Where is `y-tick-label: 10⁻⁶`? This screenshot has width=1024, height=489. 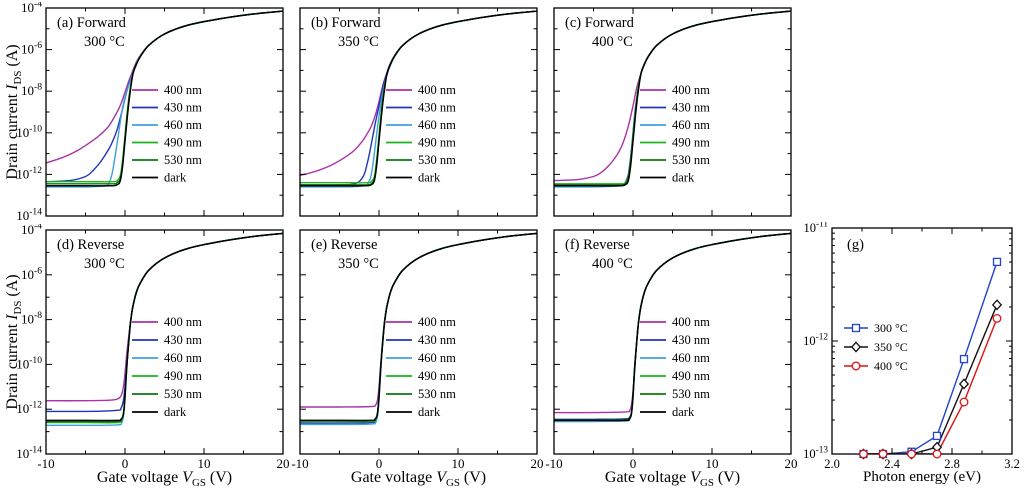
y-tick-label: 10⁻⁶ is located at coordinates (31, 273).